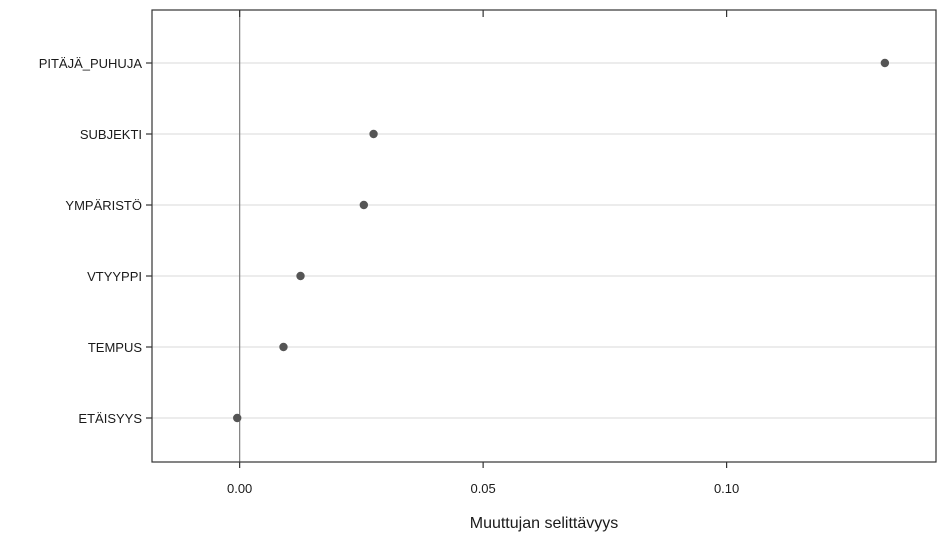 The width and height of the screenshot is (941, 540). Describe the element at coordinates (111, 134) in the screenshot. I see `y-tick-label: SUBJEKTI` at that location.